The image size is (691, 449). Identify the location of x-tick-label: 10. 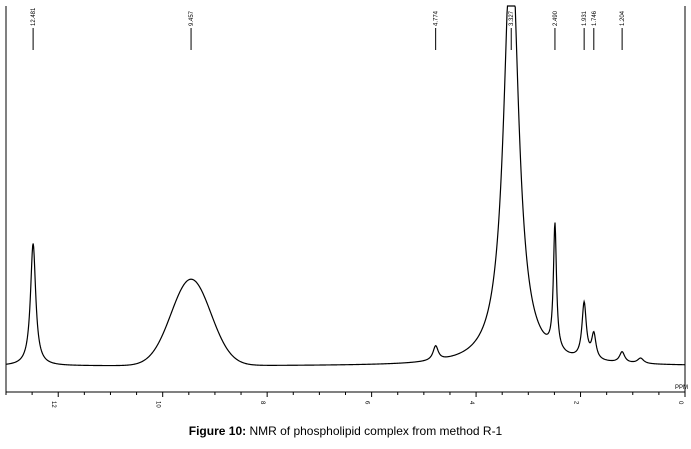
(158, 404).